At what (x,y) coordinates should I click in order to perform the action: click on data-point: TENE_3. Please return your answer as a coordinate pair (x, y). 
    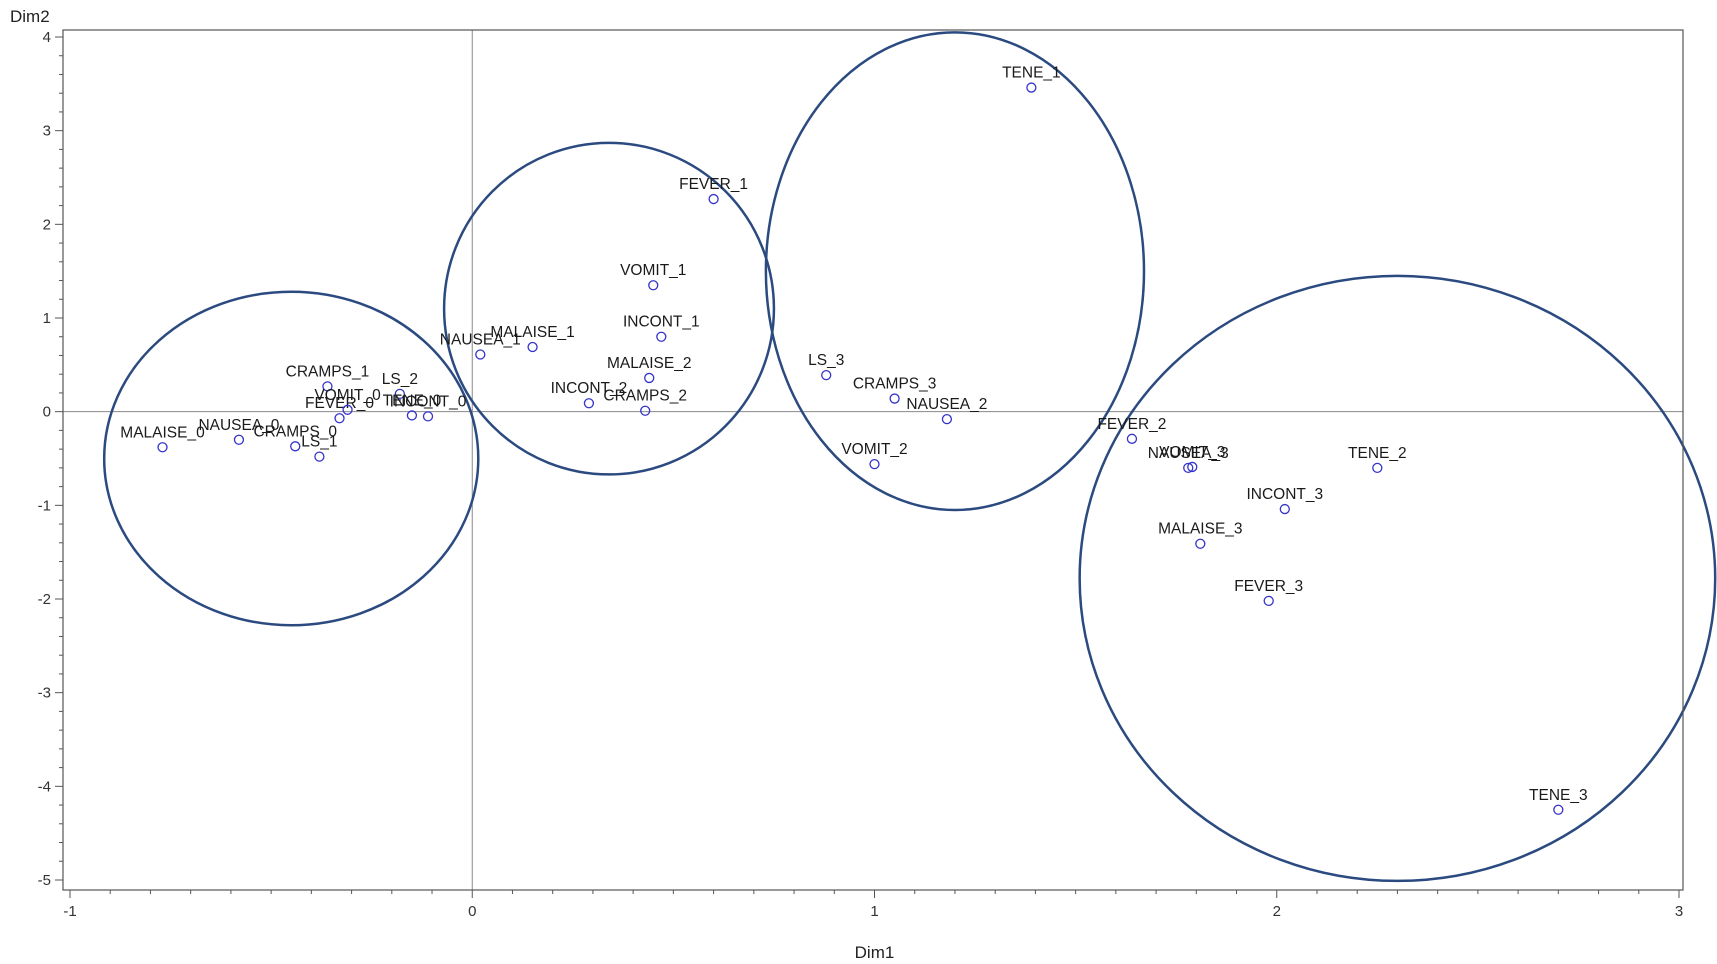
    Looking at the image, I should click on (1558, 801).